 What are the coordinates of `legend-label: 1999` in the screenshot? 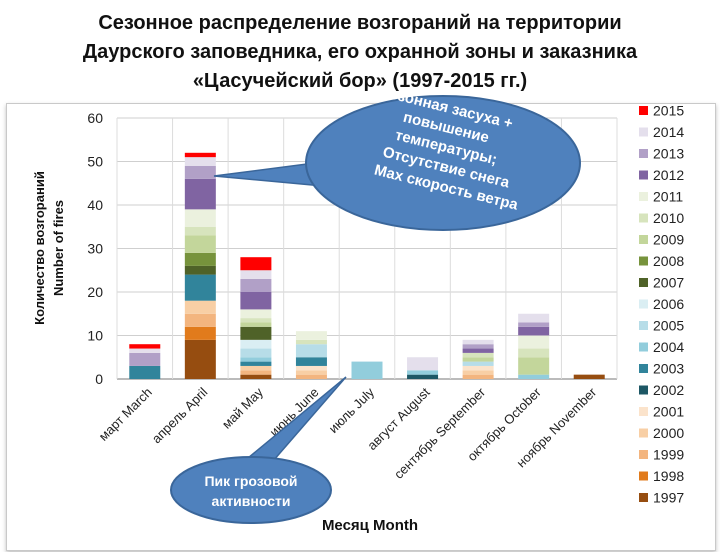 It's located at (668, 455).